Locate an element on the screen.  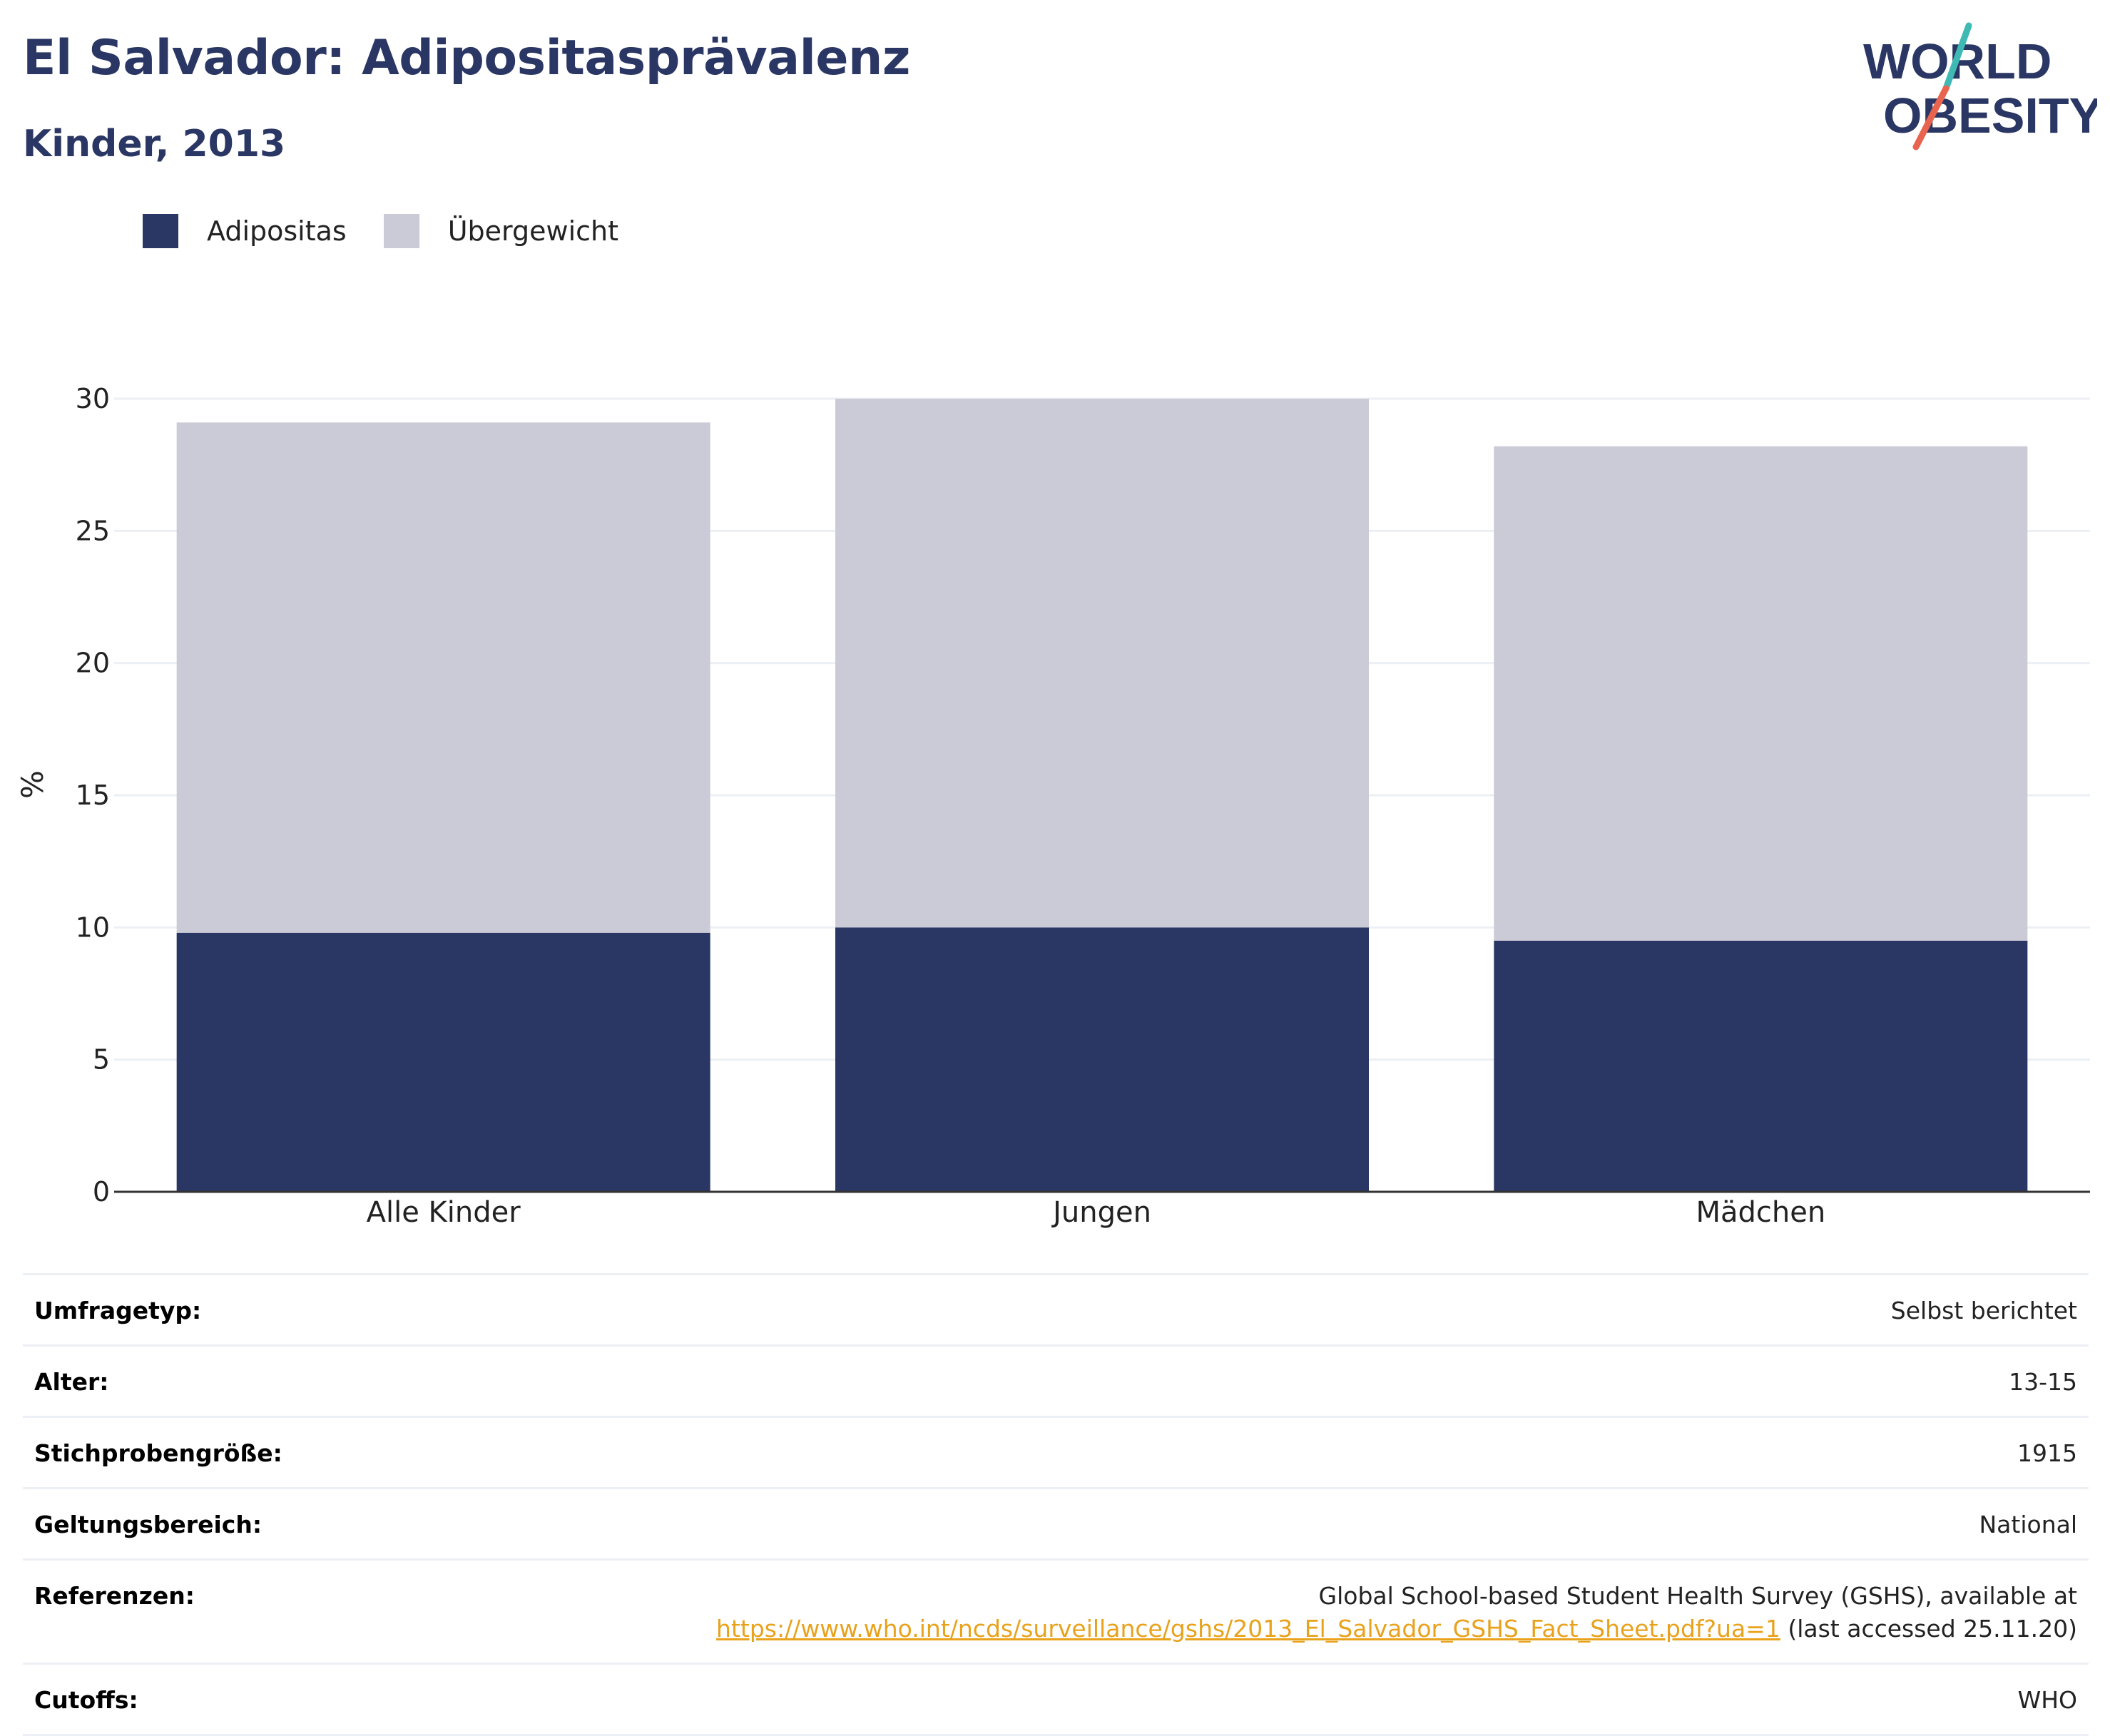
info-key: Cutoffs: is located at coordinates (86, 1700).